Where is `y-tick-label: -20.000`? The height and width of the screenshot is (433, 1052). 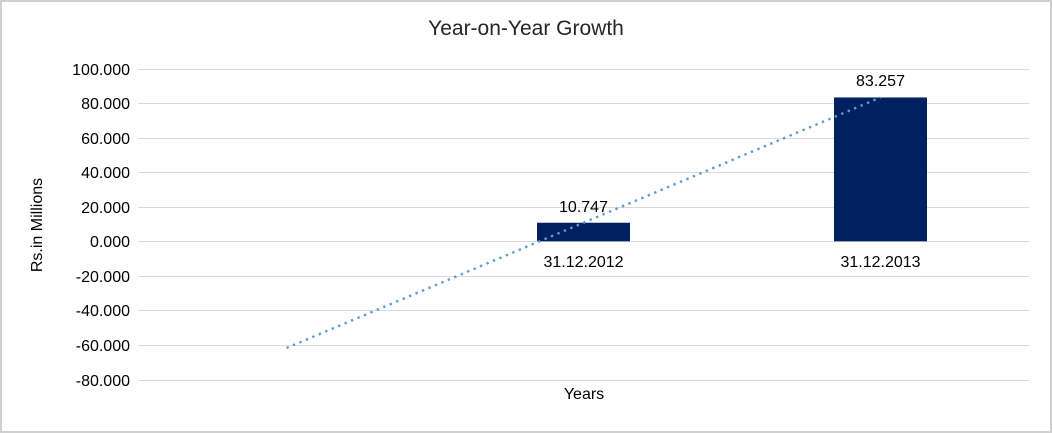 y-tick-label: -20.000 is located at coordinates (102, 277).